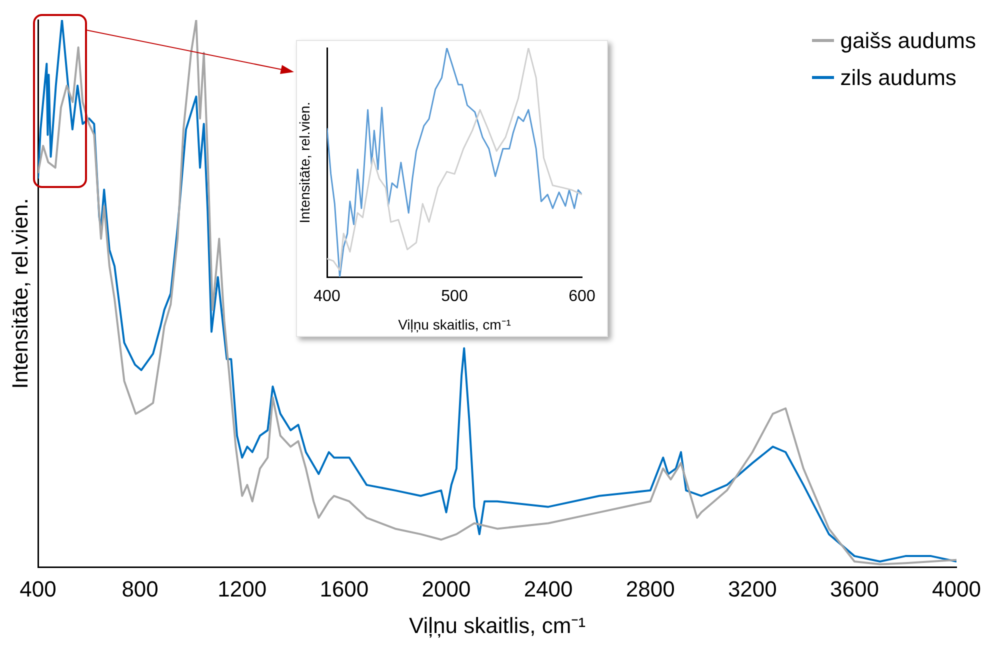 The image size is (992, 652). I want to click on x-tick-label: 2400, so click(548, 589).